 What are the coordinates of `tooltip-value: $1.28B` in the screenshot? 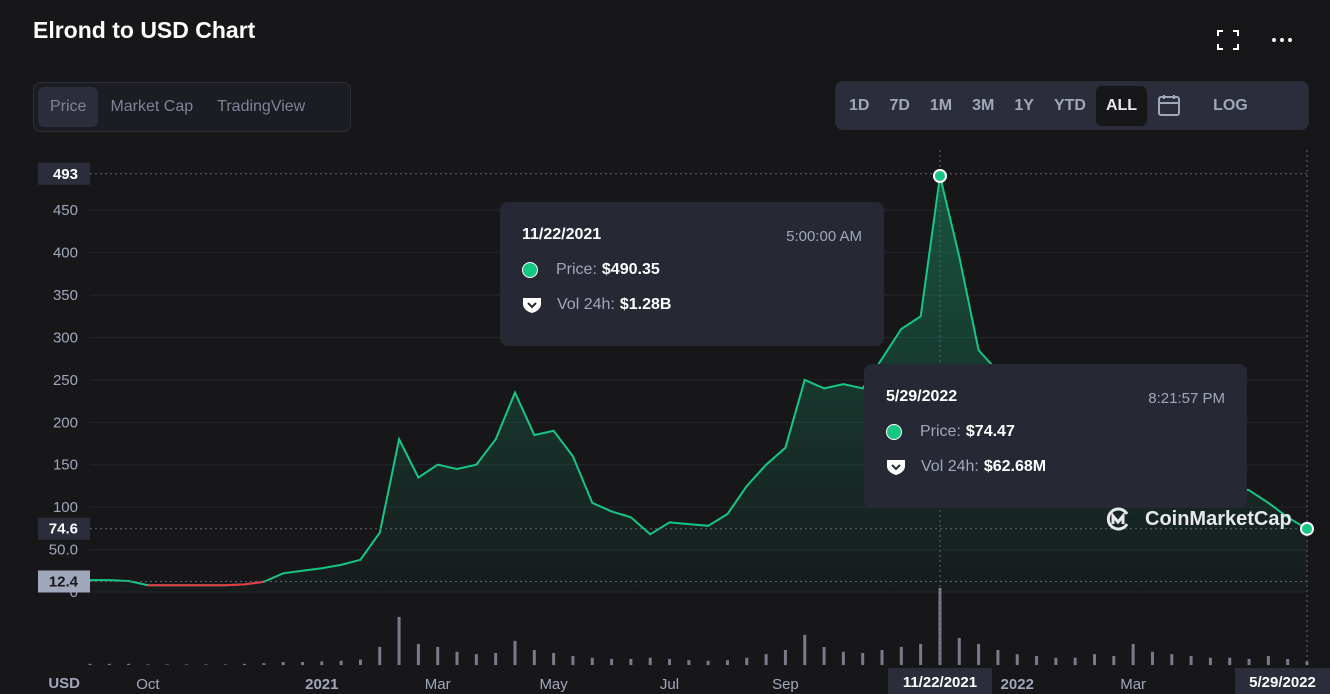 It's located at (645, 304).